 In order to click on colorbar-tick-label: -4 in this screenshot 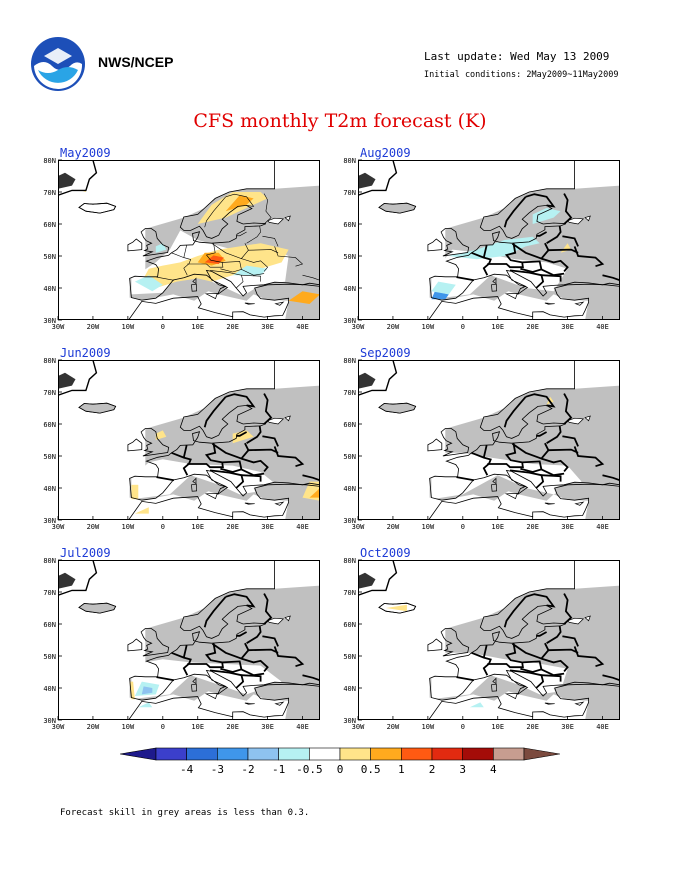, I will do `click(187, 769)`.